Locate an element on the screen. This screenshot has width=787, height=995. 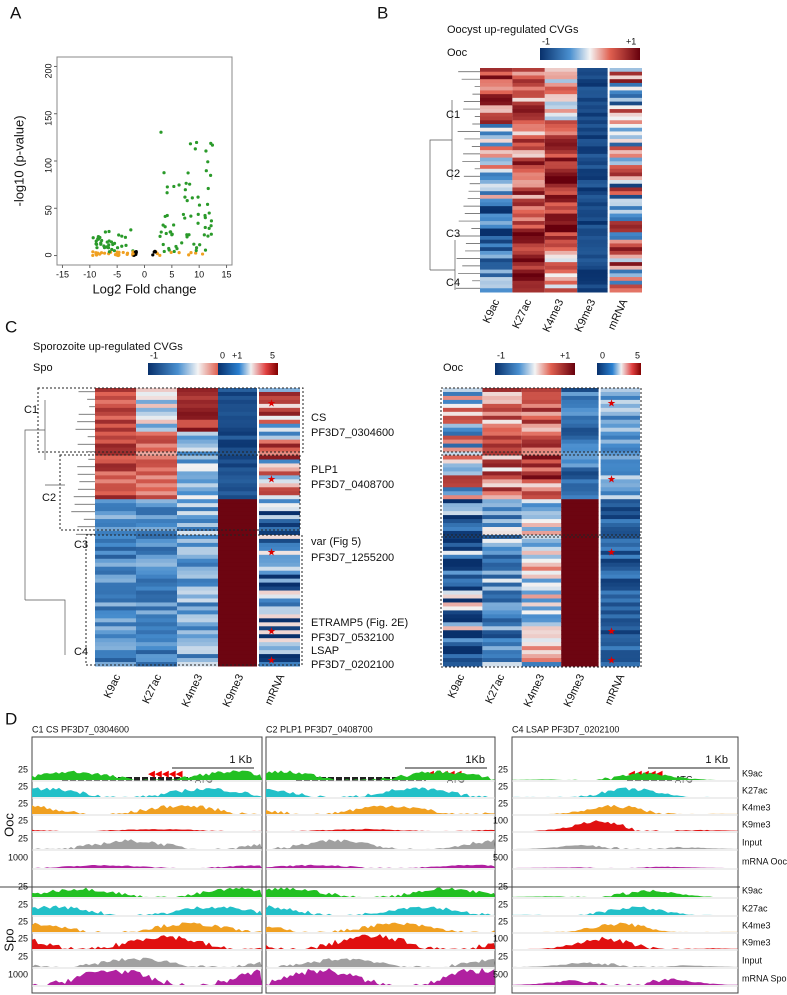
label: mRNA is located at coordinates (275, 689).